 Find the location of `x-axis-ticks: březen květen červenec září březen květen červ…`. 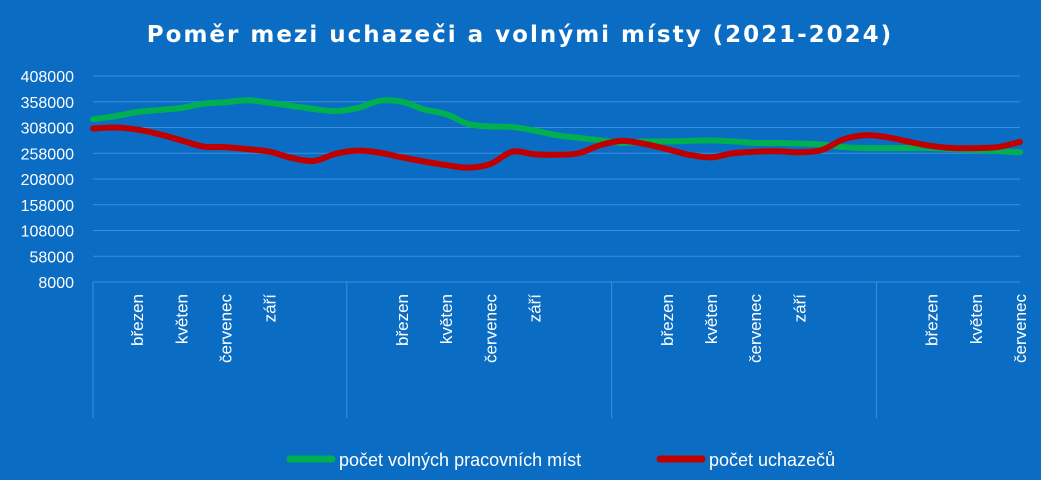

x-axis-ticks: březen květen červenec září březen květen červ… is located at coordinates (579, 328).